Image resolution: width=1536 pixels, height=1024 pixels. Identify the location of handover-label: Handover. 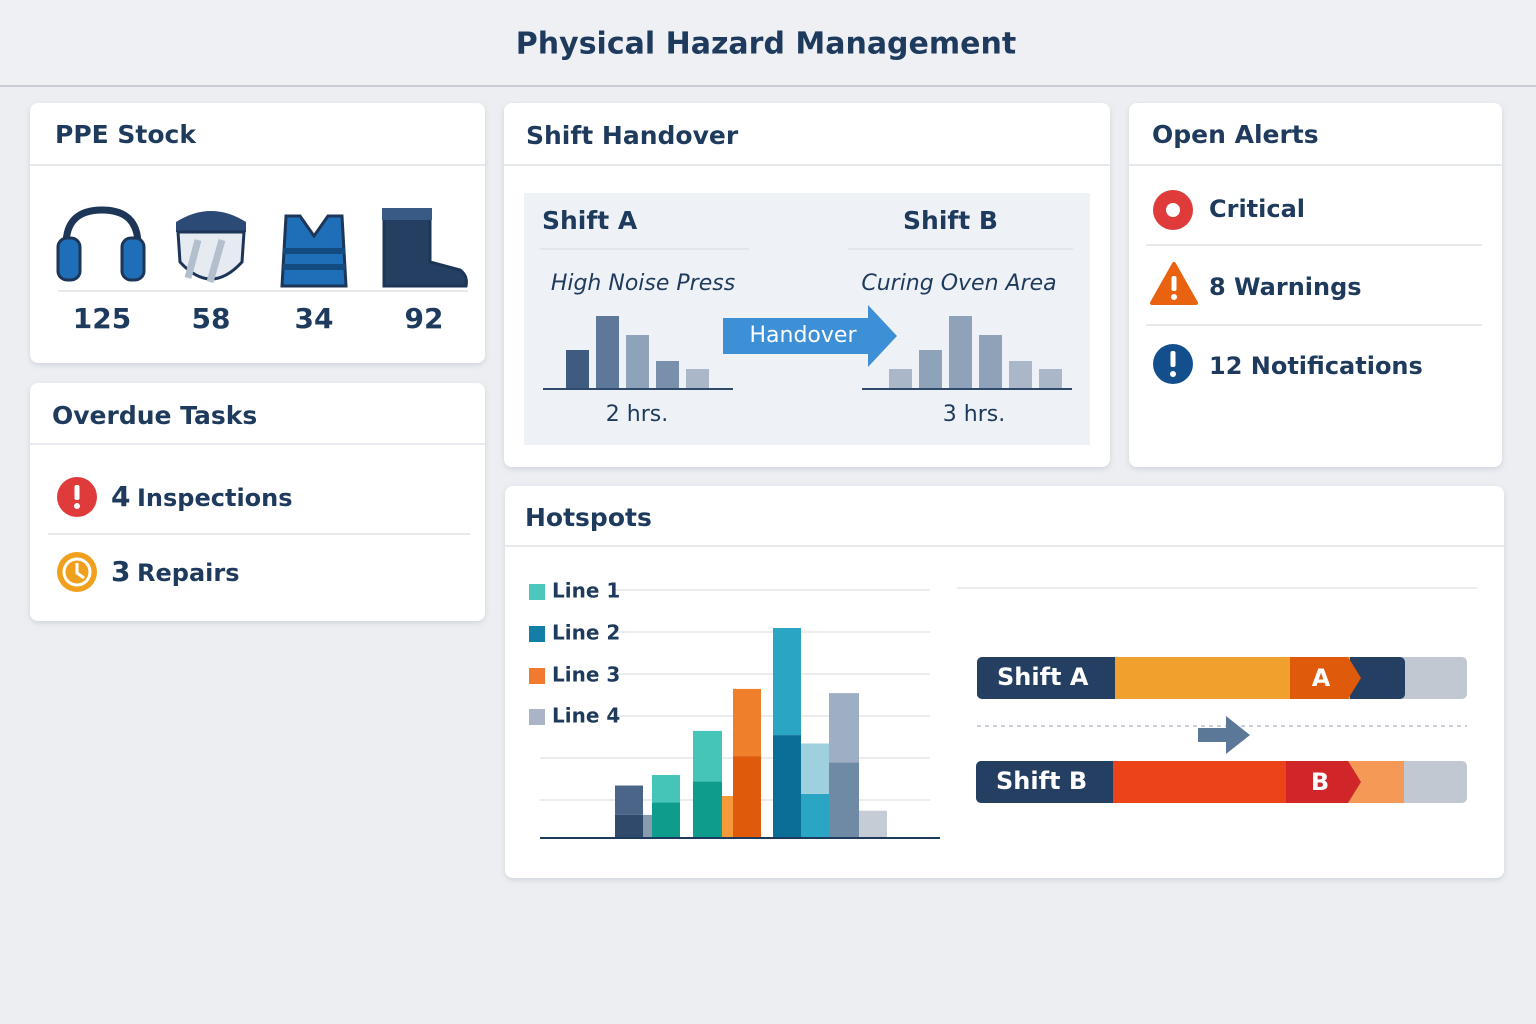
(804, 335).